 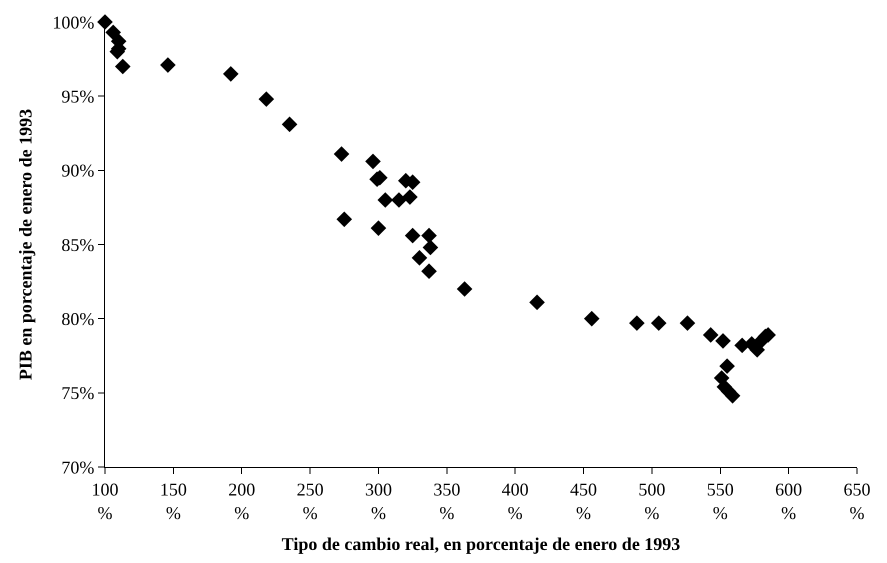 What do you see at coordinates (584, 501) in the screenshot?
I see `x-tick-label: 450 %` at bounding box center [584, 501].